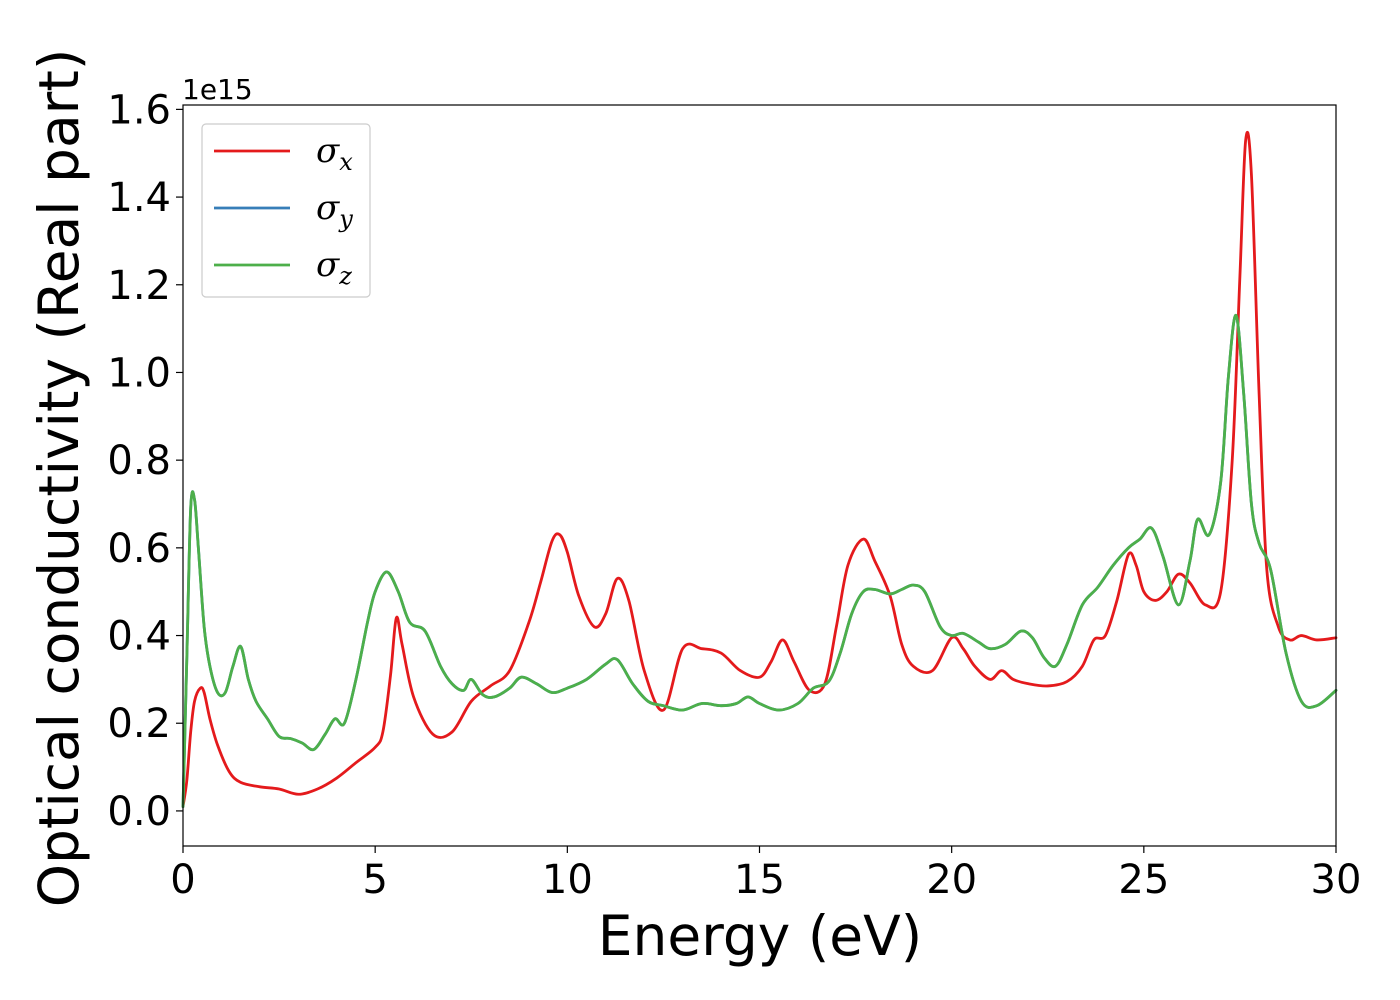 This screenshot has width=1400, height=1000. What do you see at coordinates (286, 210) in the screenshot?
I see `legend-box` at bounding box center [286, 210].